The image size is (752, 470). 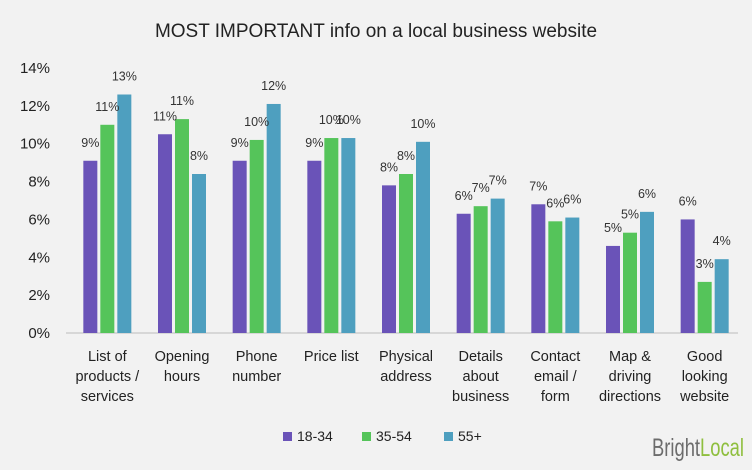 What do you see at coordinates (555, 397) in the screenshot?
I see `x-category-label: form` at bounding box center [555, 397].